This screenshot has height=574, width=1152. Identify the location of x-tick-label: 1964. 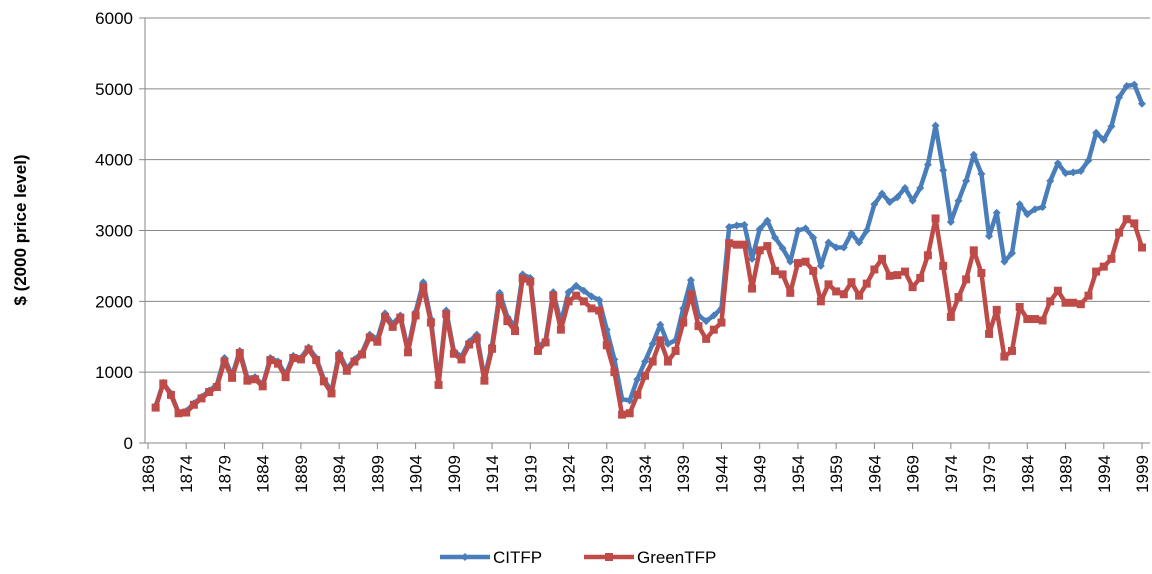
(874, 474).